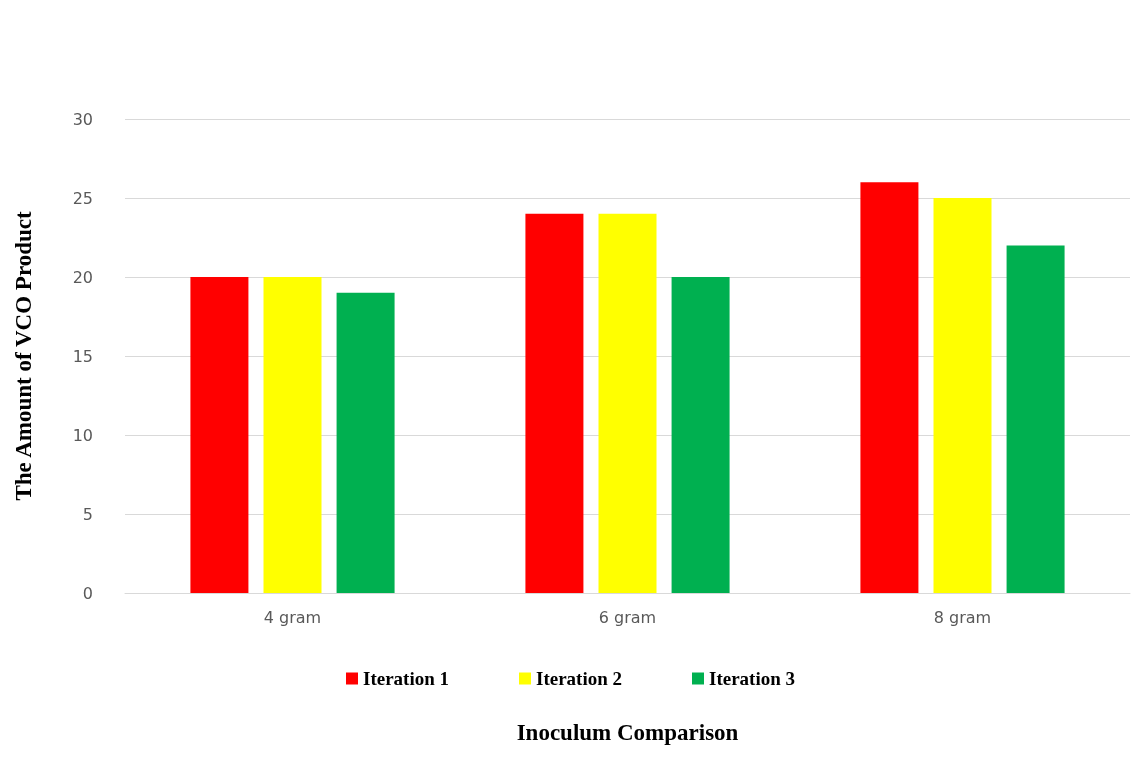  I want to click on y-axis-title: The Amount of VCO Product, so click(23, 356).